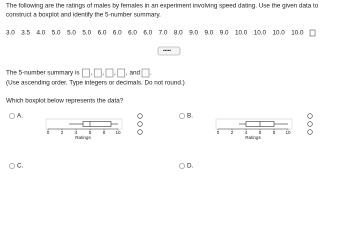 The image size is (350, 240). Describe the element at coordinates (25, 33) in the screenshot. I see `data-value: 3.5` at that location.